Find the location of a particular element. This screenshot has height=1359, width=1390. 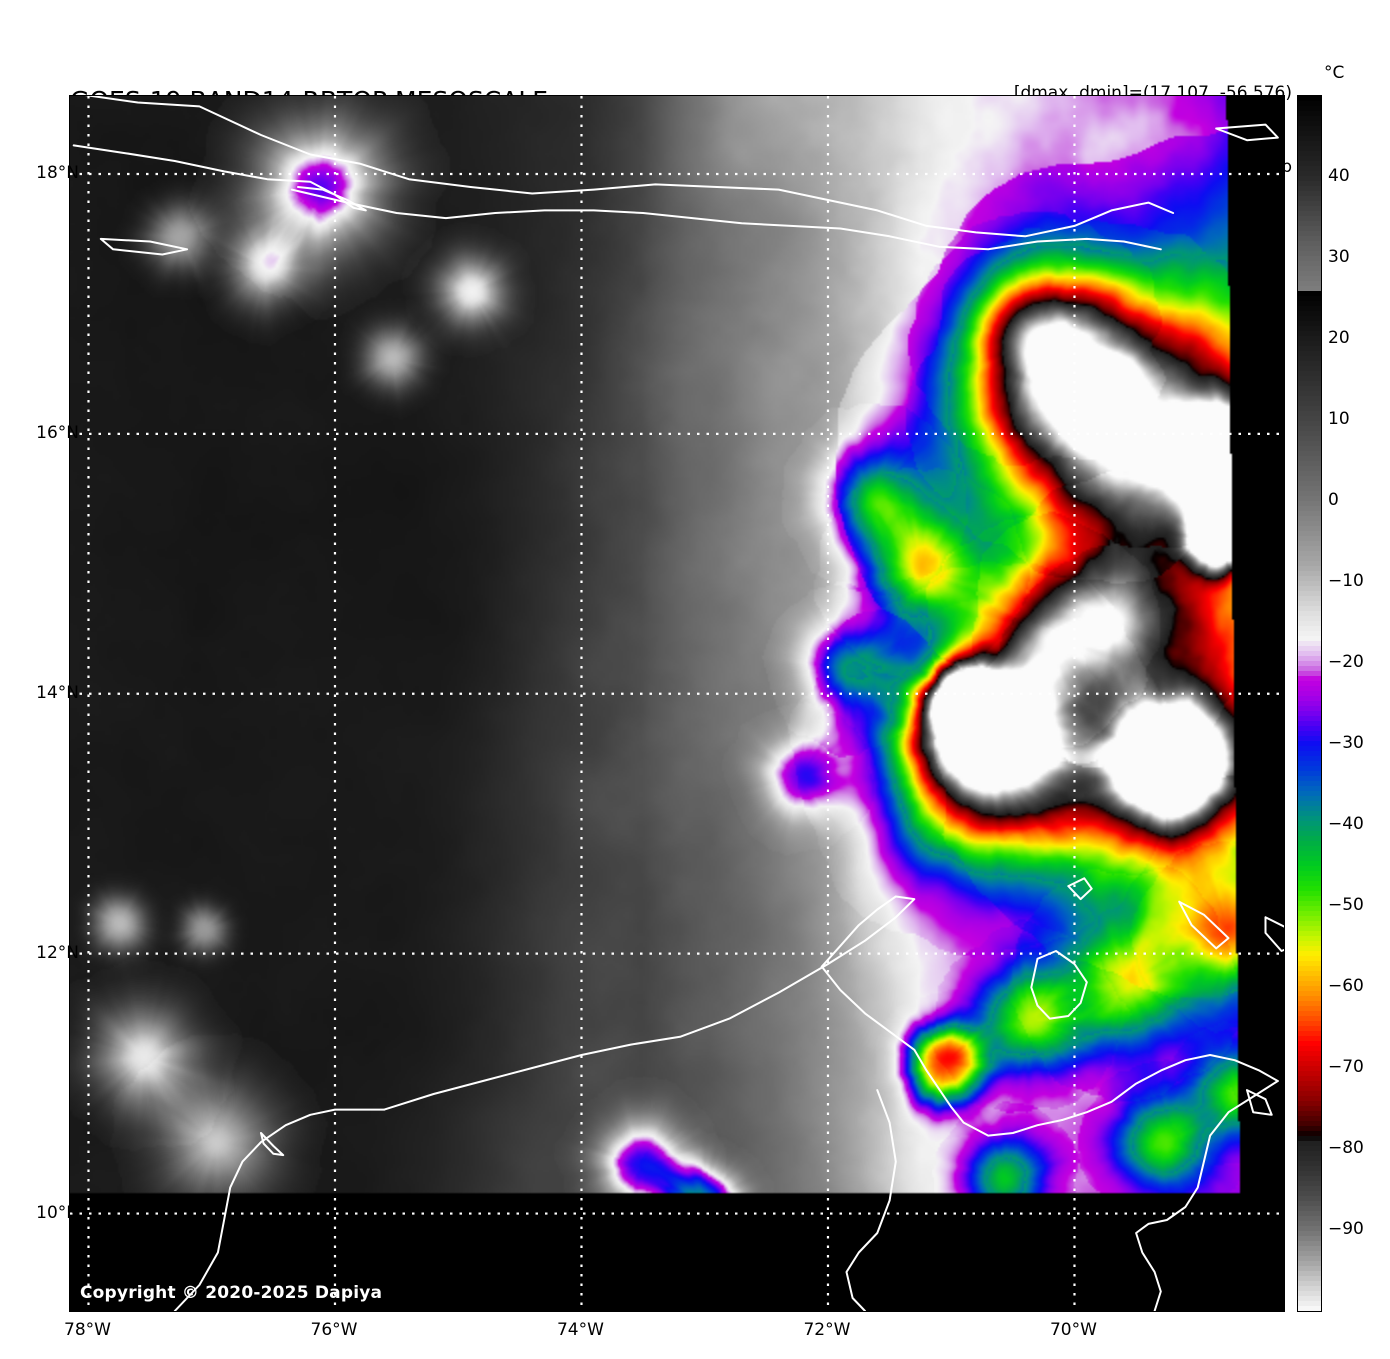

colorbar-tick-label: −90 is located at coordinates (1346, 1229).